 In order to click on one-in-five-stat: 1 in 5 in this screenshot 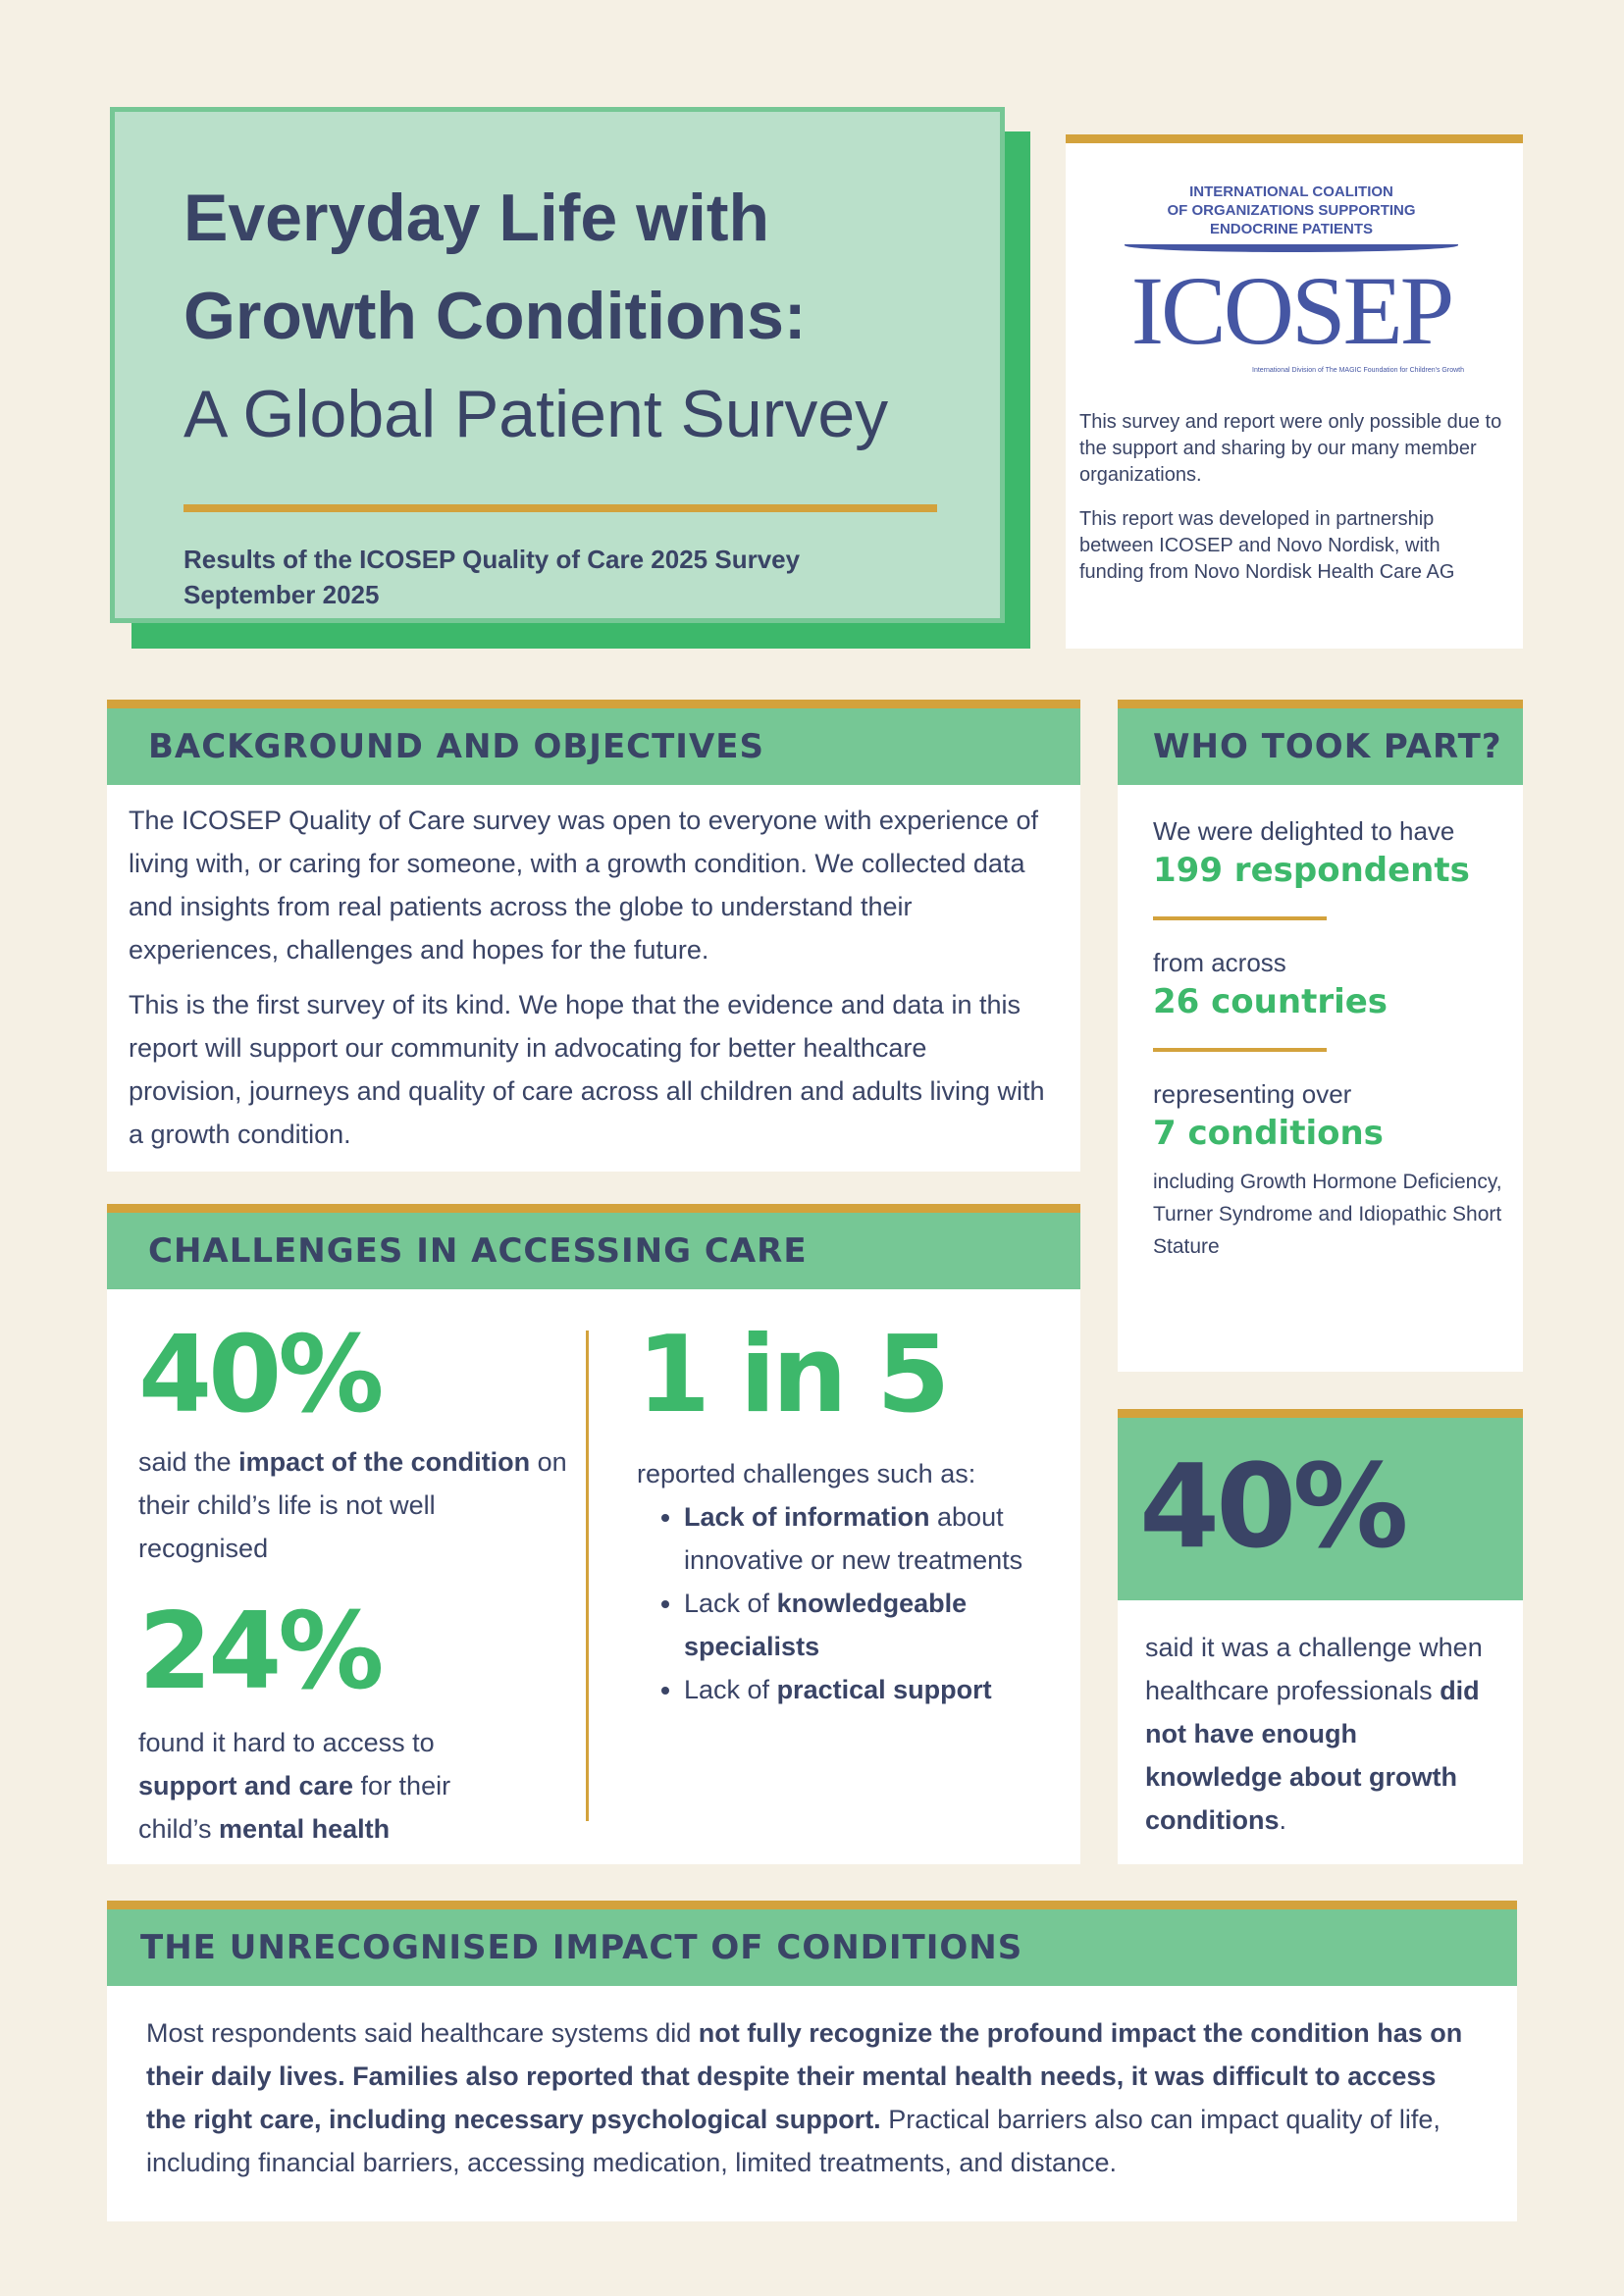, I will do `click(793, 1375)`.